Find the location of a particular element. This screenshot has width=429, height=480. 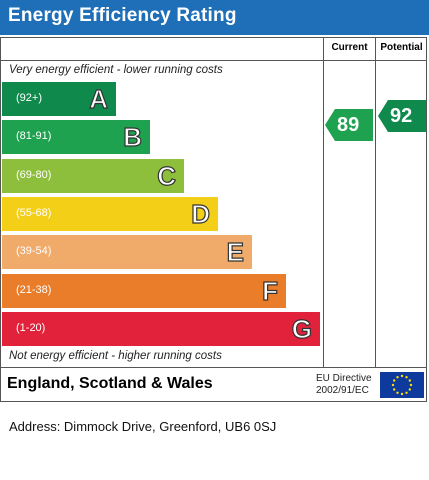

band-letter-label: D is located at coordinates (201, 213).